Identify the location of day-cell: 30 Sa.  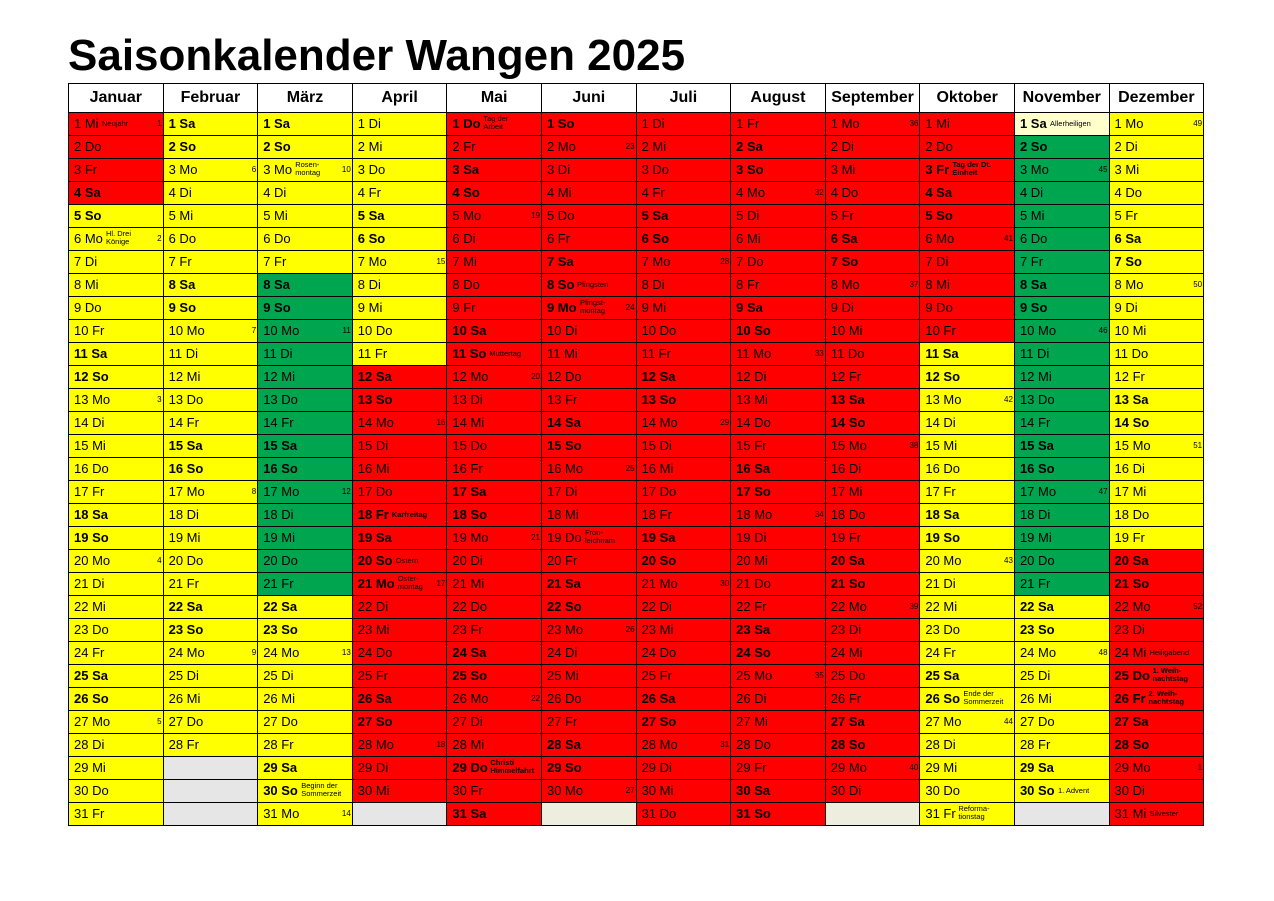
(778, 791).